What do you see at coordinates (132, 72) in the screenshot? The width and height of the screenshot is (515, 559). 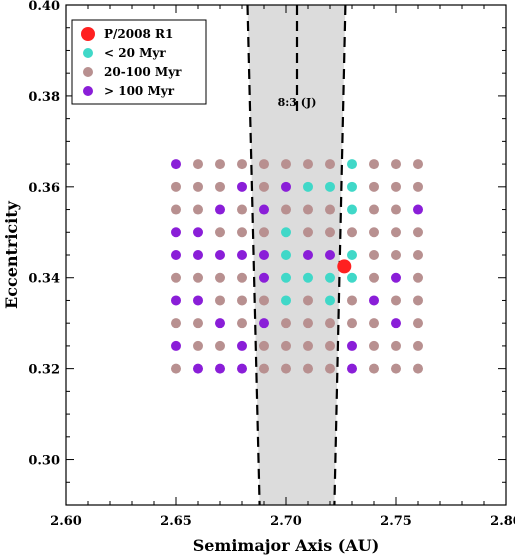 I see `legend-item-20-100-myr: 20-100 Myr` at bounding box center [132, 72].